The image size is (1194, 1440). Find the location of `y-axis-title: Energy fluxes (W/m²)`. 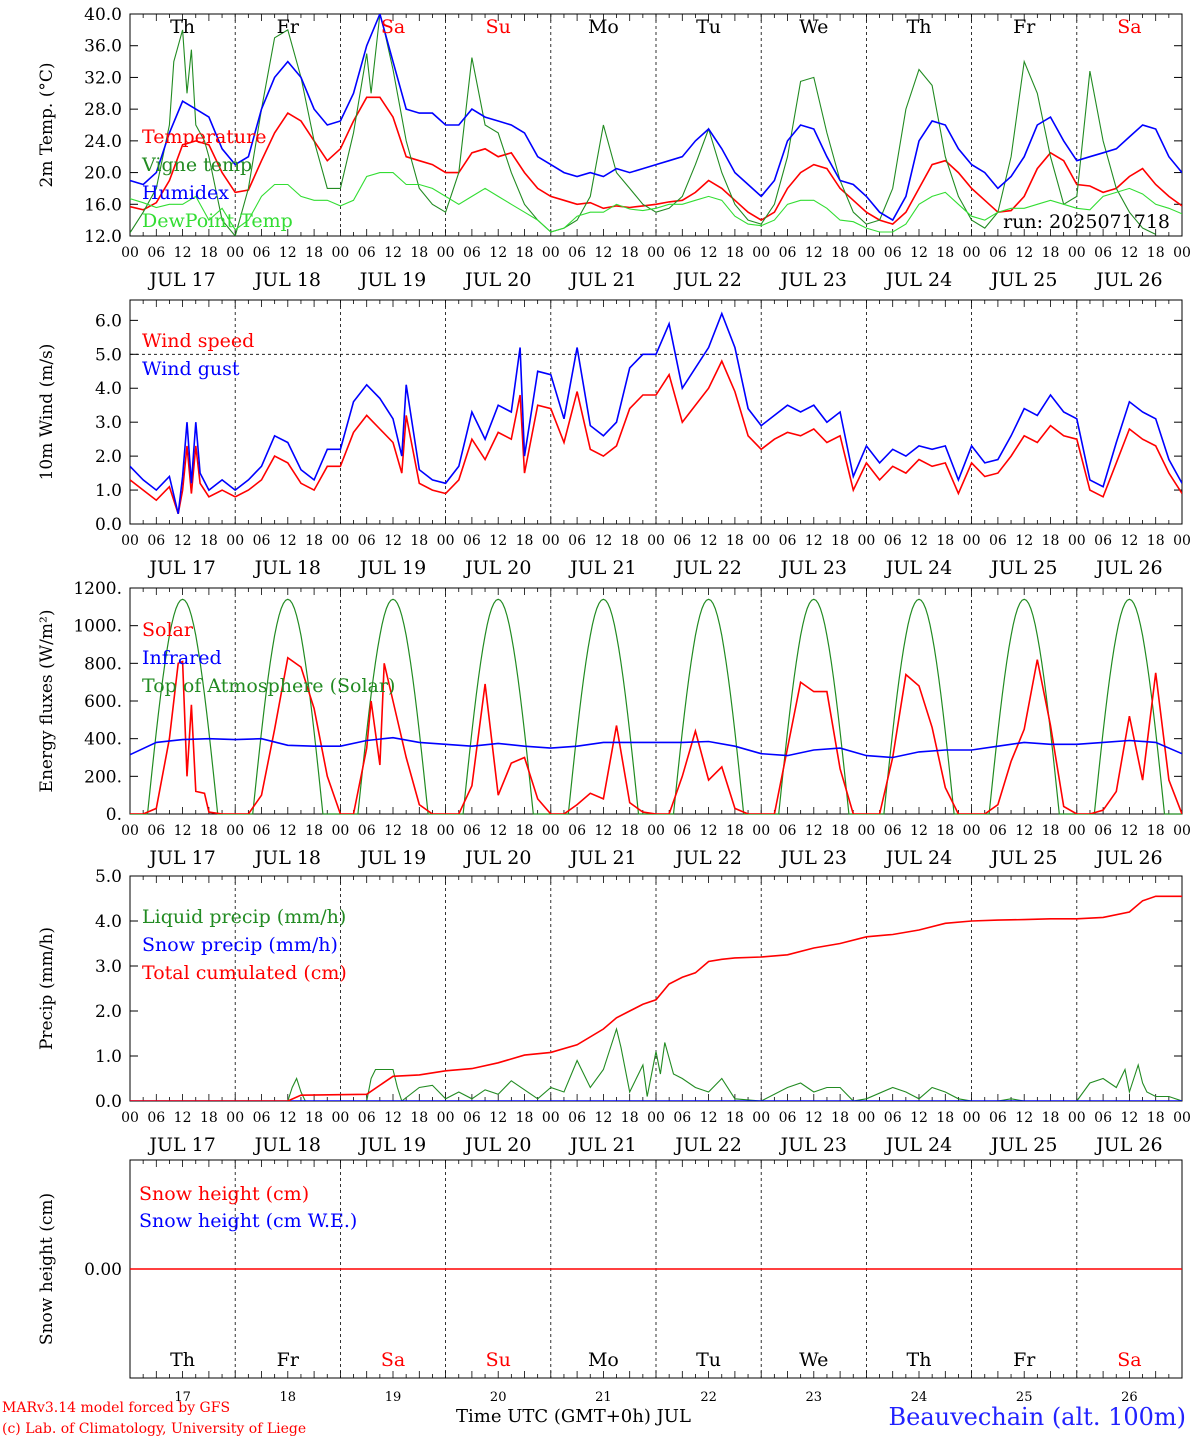

y-axis-title: Energy fluxes (W/m²) is located at coordinates (47, 701).